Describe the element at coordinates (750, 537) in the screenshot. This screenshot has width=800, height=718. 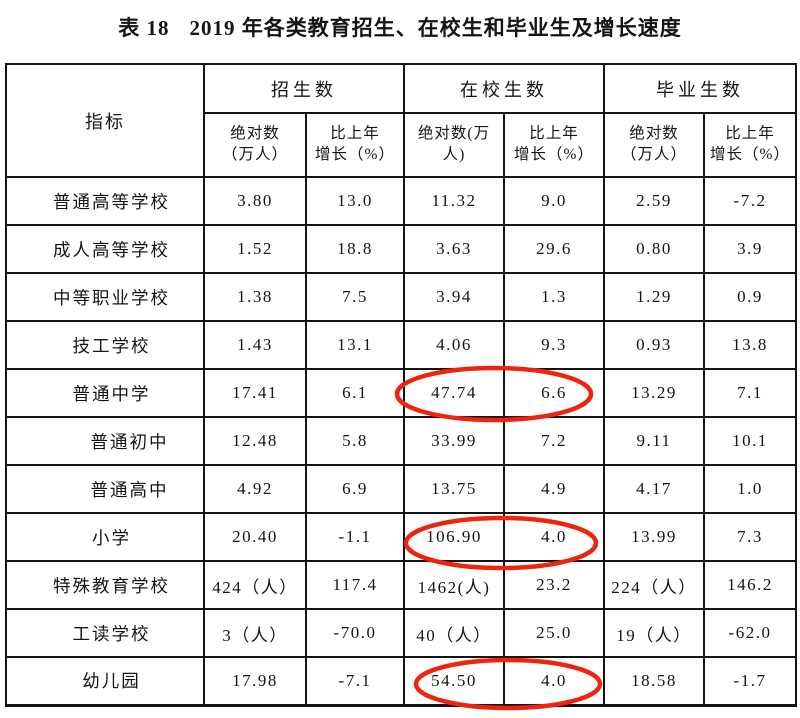
I see `cell-value: 7.3` at that location.